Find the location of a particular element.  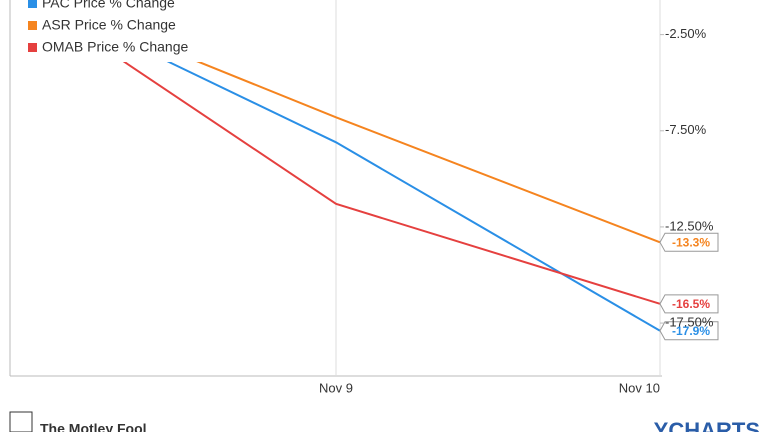

value-label: -16.5% is located at coordinates (691, 304).